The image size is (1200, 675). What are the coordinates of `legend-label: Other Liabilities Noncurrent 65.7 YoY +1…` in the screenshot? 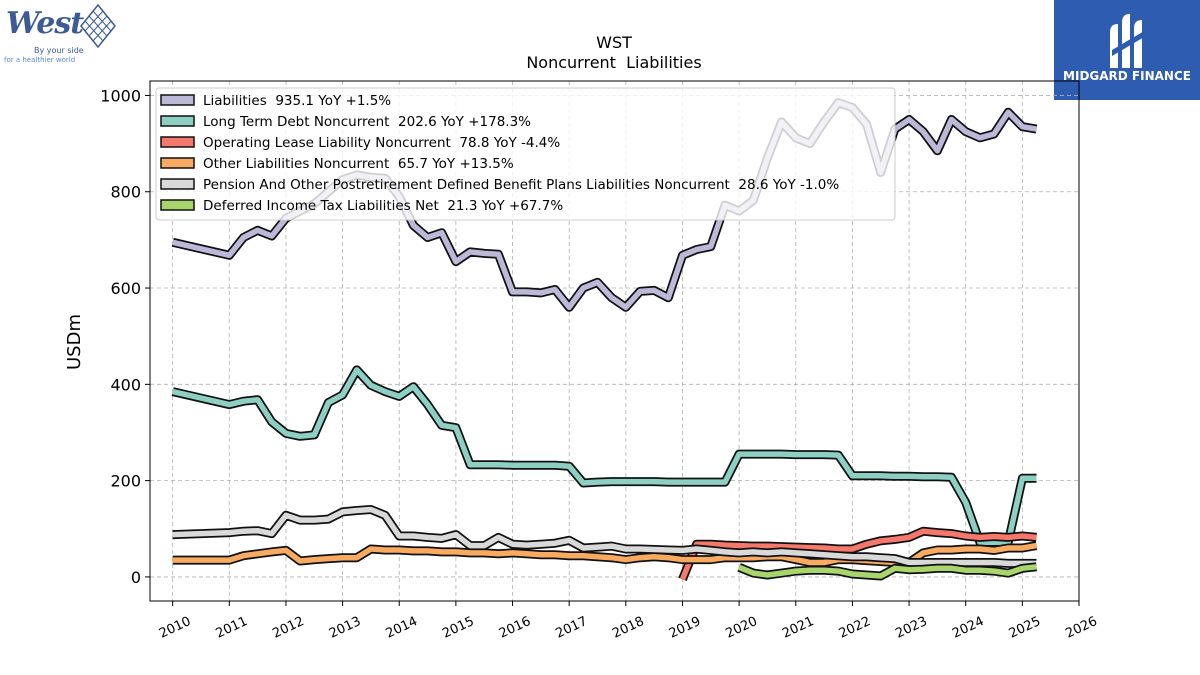 It's located at (358, 164).